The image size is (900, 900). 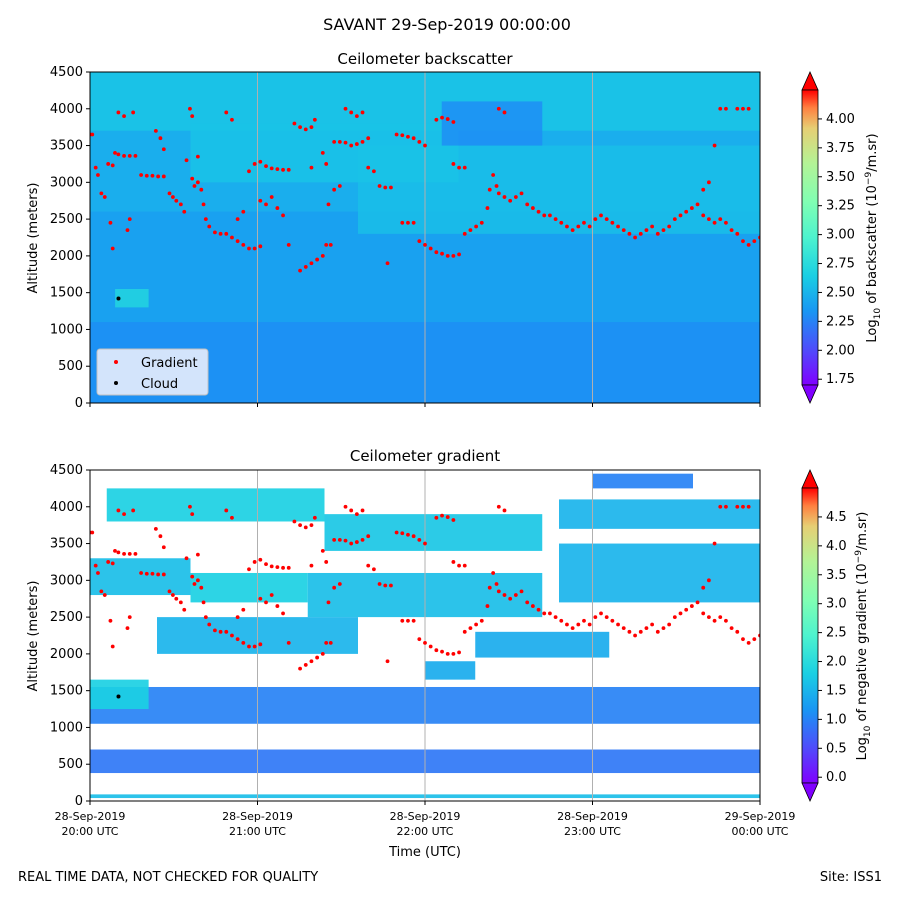 I want to click on x-tick-label-0-time: 20:00 UTC, so click(x=89, y=831).